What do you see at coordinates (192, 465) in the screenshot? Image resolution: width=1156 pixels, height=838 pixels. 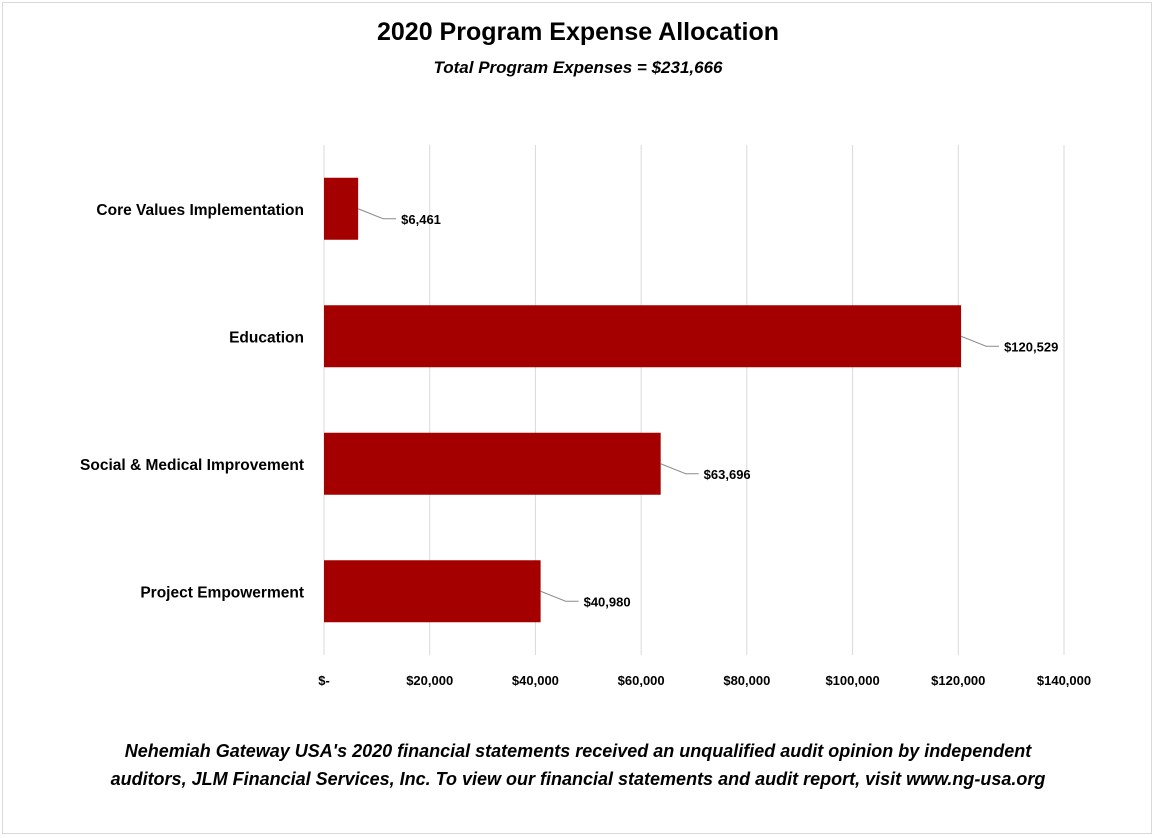 I see `category-label: Social & Medical Improvement` at bounding box center [192, 465].